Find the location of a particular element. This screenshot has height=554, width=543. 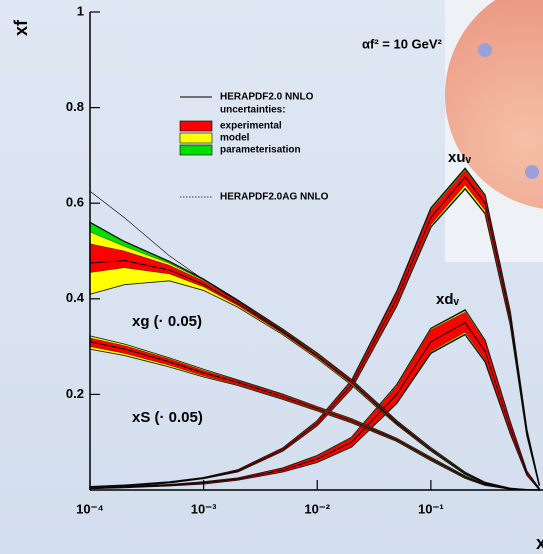

legend-heading: uncertainties: is located at coordinates (253, 110).